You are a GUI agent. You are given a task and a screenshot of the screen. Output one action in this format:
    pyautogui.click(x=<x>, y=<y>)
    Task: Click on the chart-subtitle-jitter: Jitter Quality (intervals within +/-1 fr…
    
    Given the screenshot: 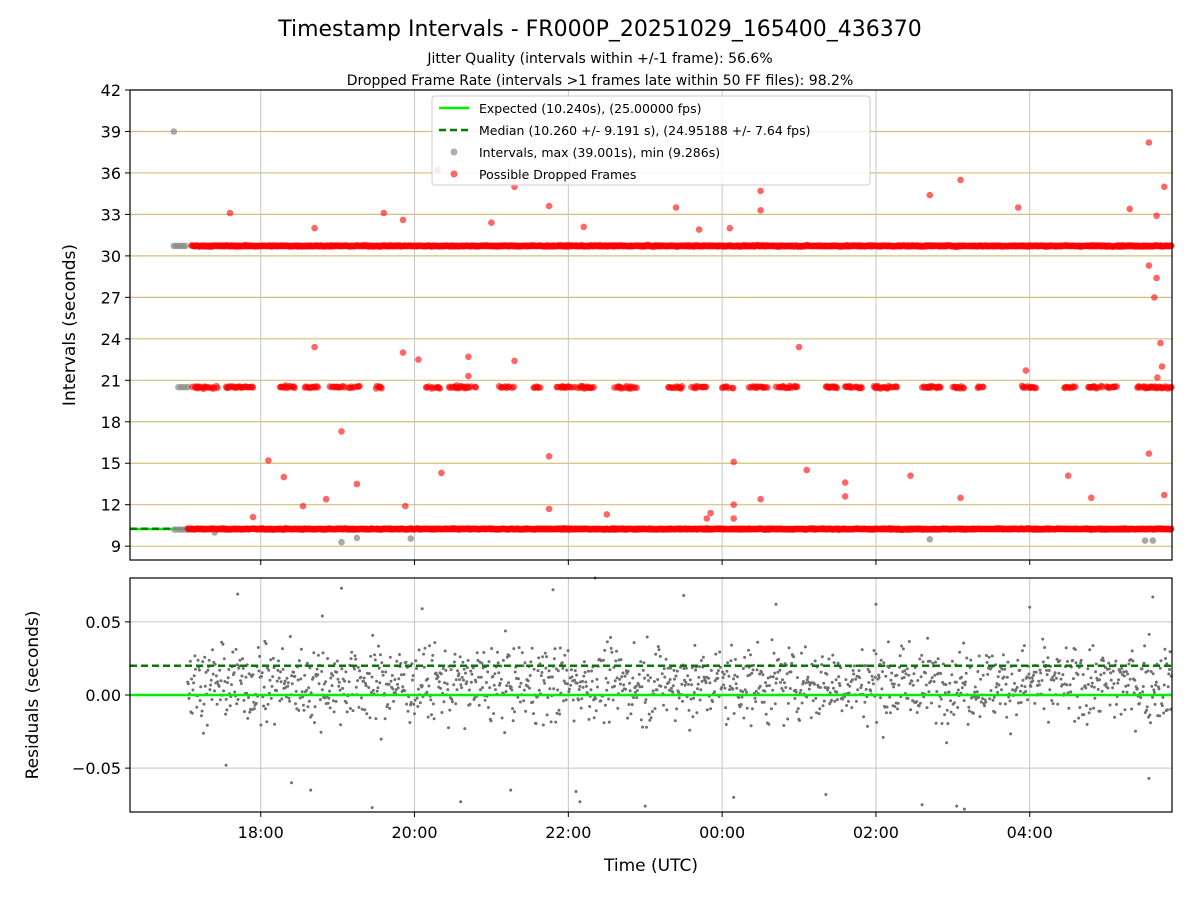 What is the action you would take?
    pyautogui.click(x=599, y=59)
    